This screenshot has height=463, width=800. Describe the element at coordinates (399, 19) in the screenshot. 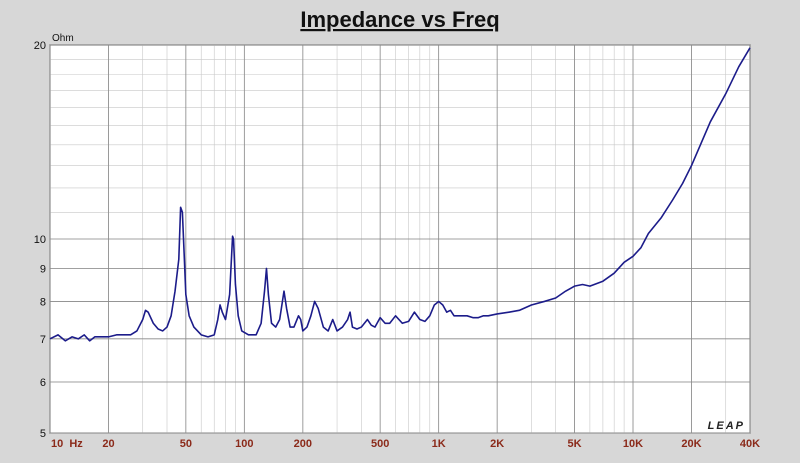

I see `chart-title: Impedance vs Freq` at that location.